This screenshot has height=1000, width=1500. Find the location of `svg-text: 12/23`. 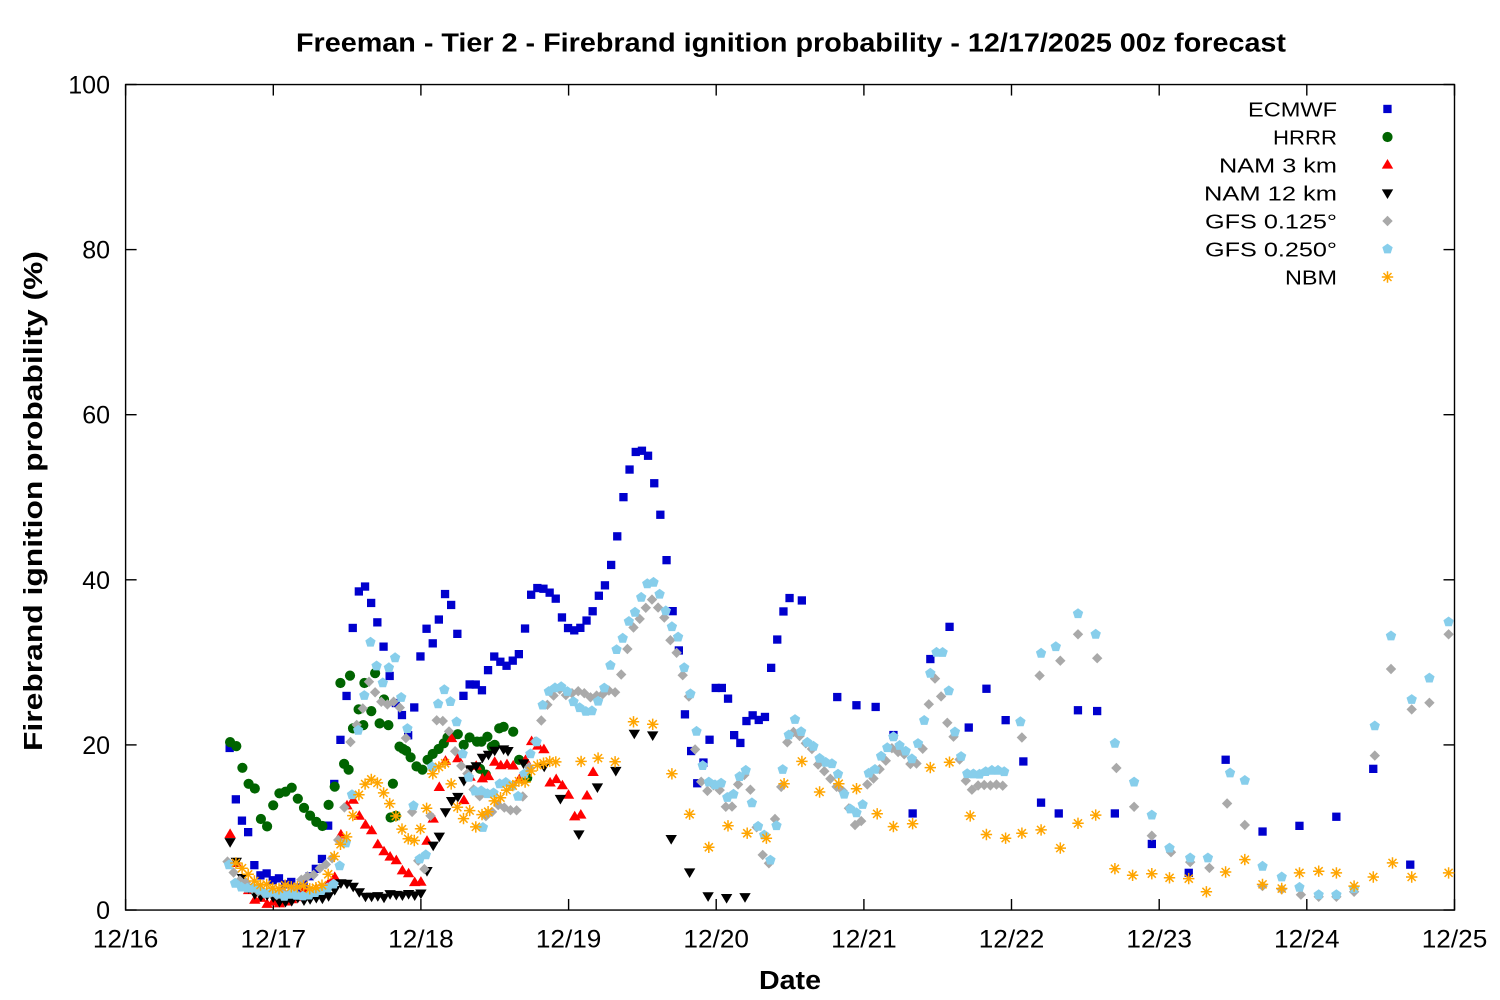

svg-text: 12/23 is located at coordinates (1159, 940).